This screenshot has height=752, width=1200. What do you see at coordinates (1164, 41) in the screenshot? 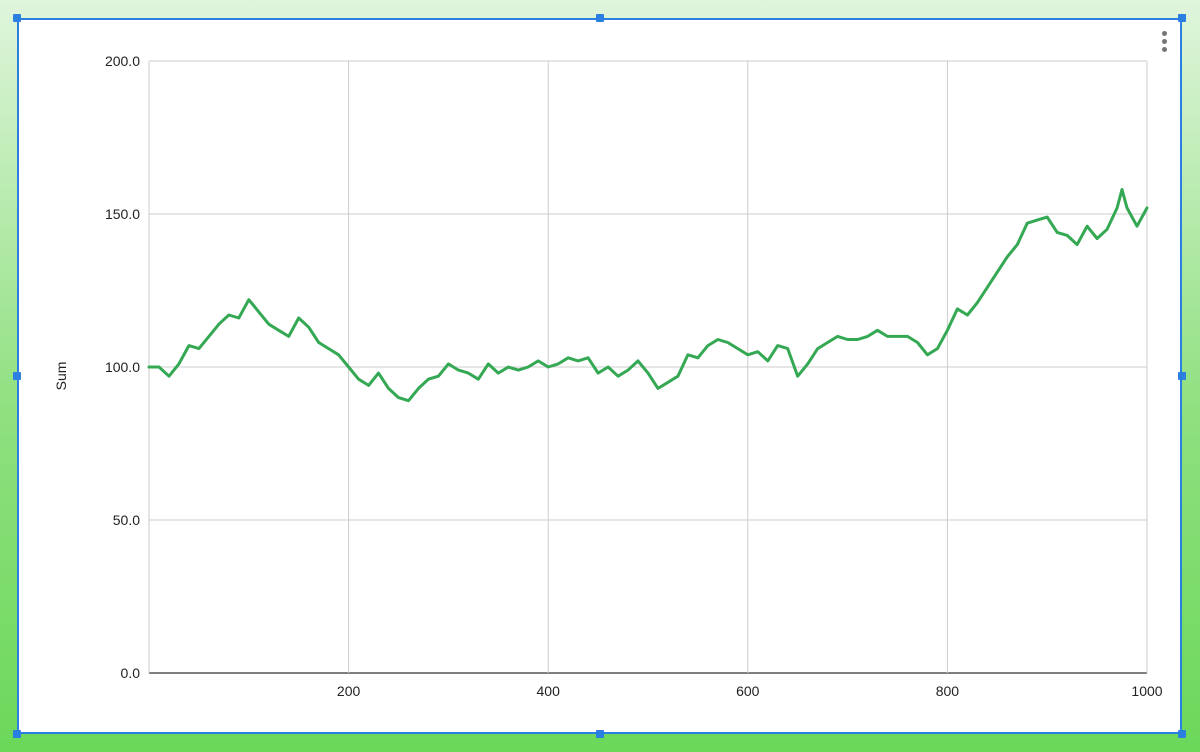
I see `more-vert-icon` at bounding box center [1164, 41].